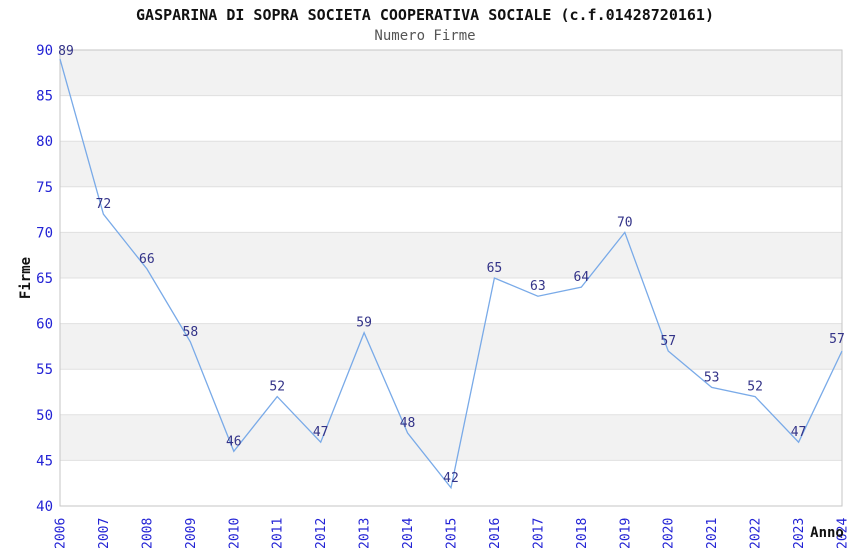 This screenshot has height=550, width=850. Describe the element at coordinates (44, 97) in the screenshot. I see `y-tick-label: 85` at that location.